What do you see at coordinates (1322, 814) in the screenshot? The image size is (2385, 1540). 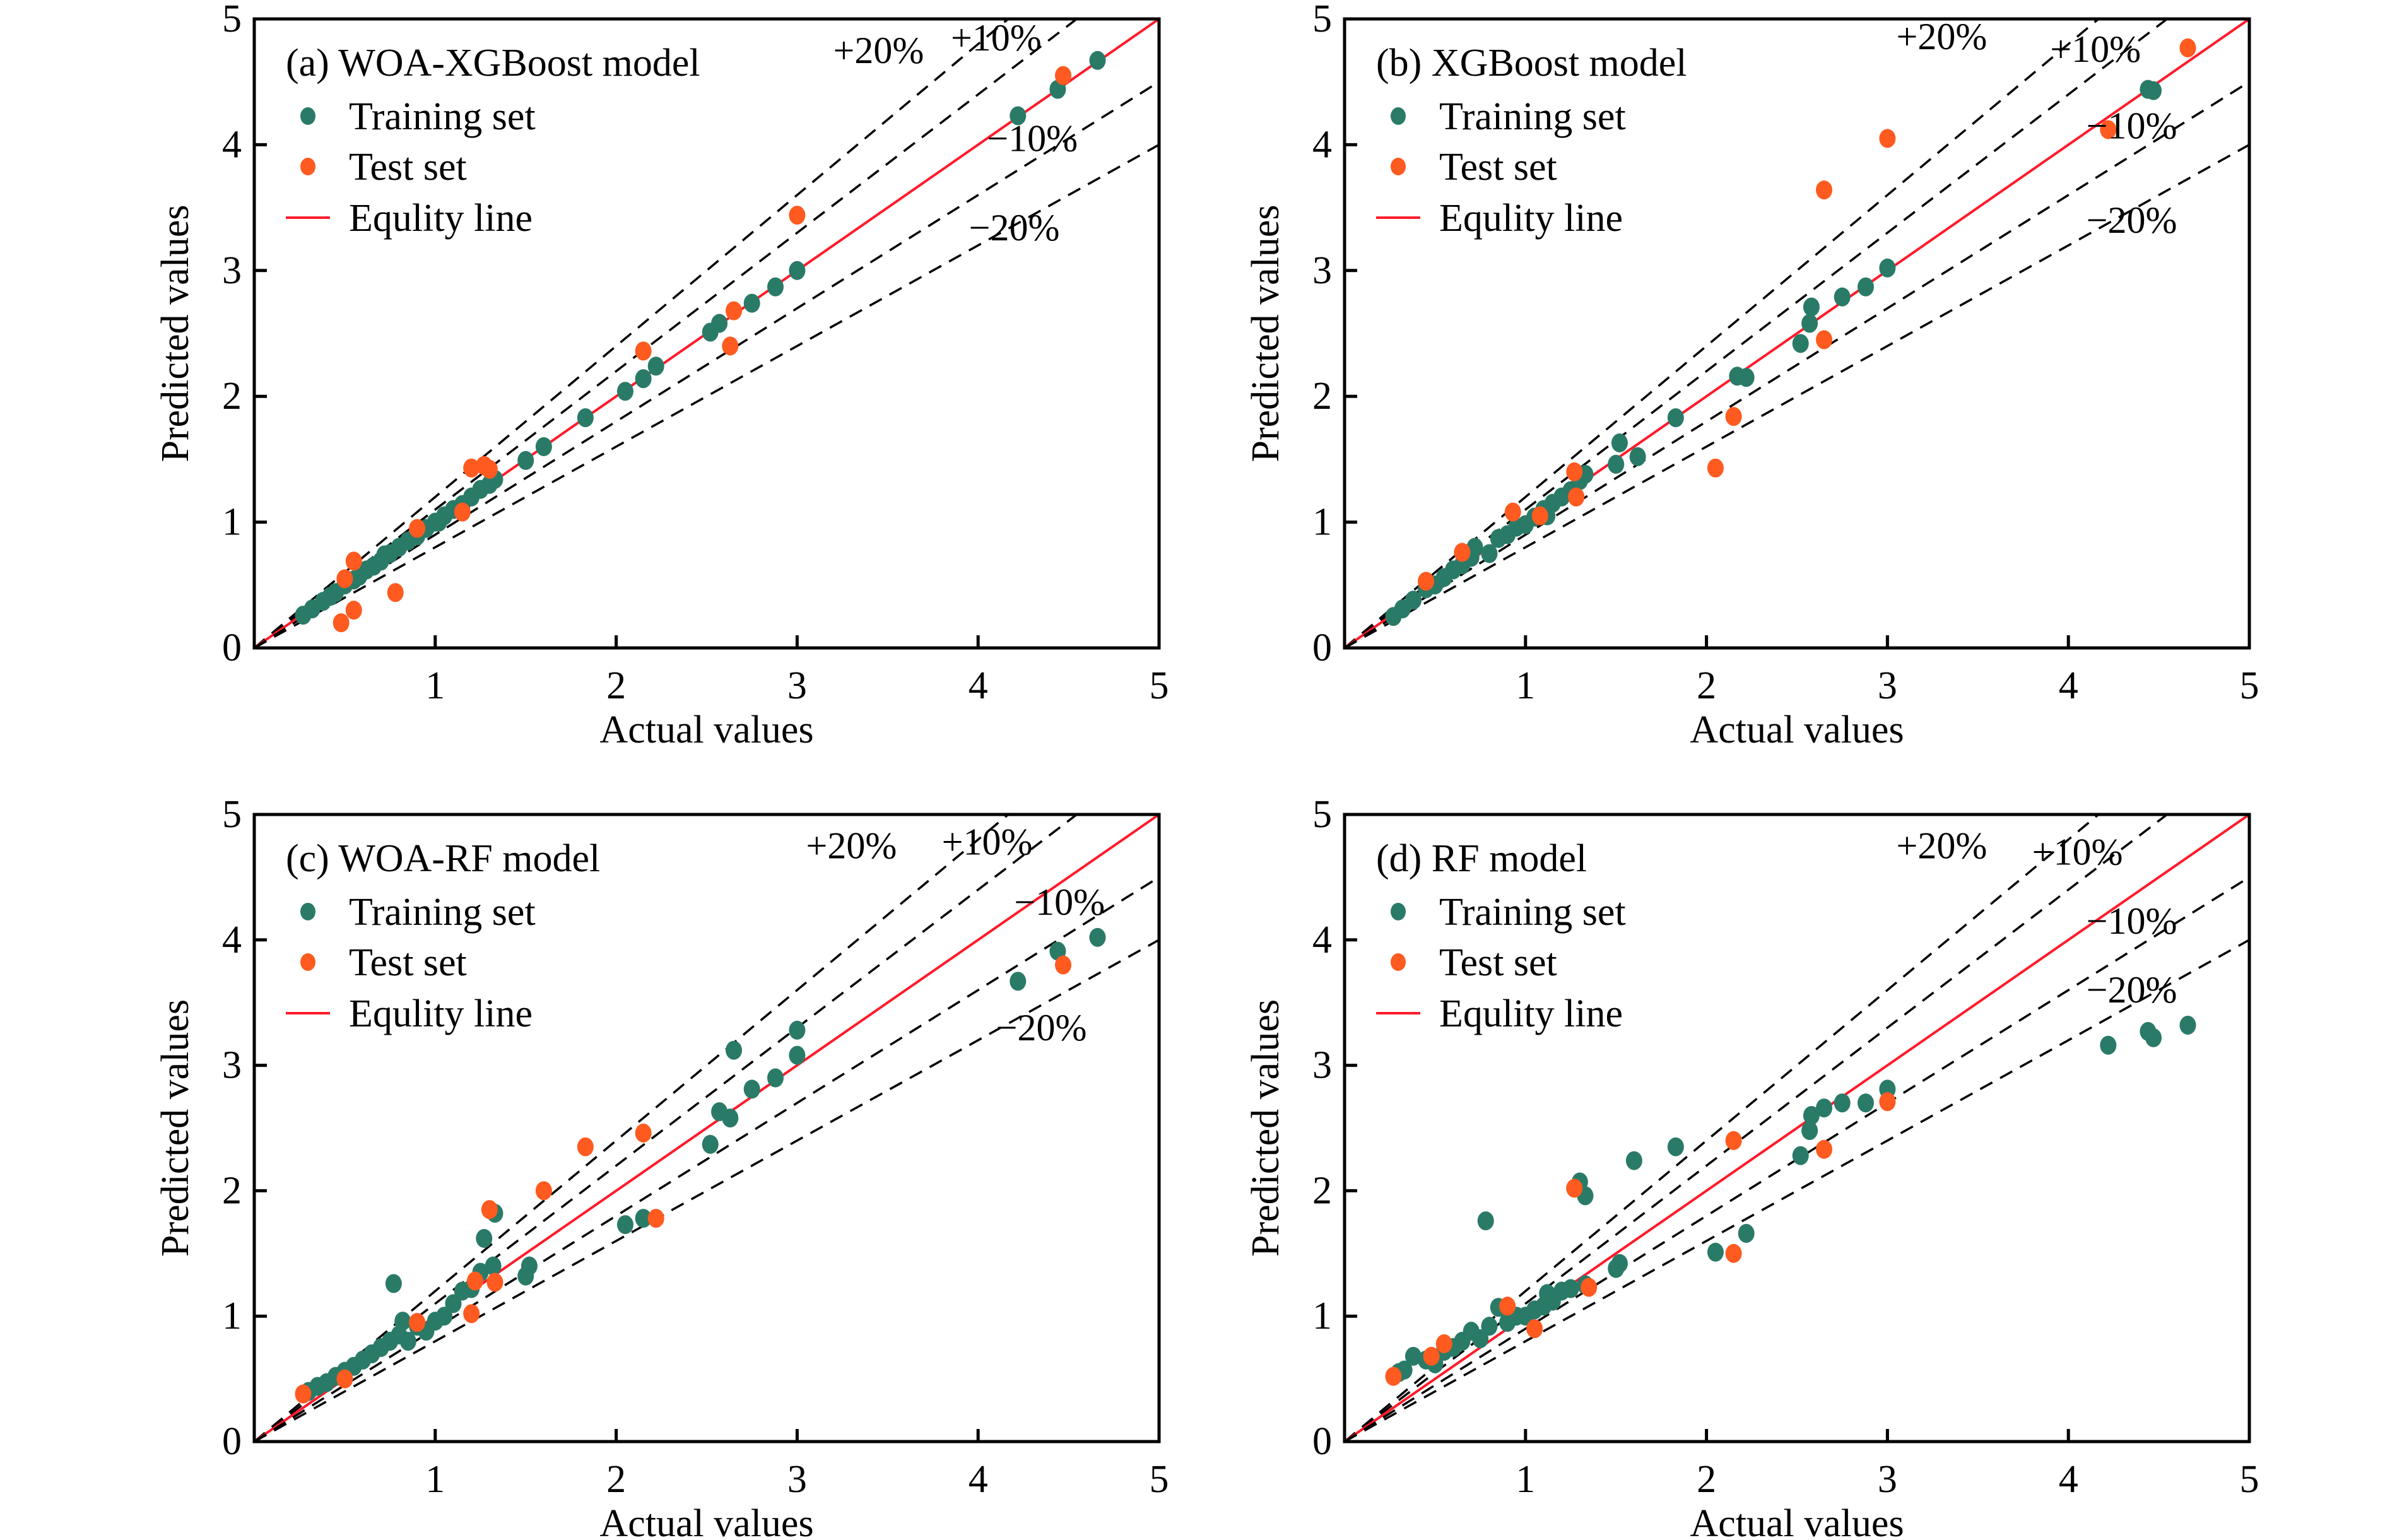 I see `y-tick-label: 5` at bounding box center [1322, 814].